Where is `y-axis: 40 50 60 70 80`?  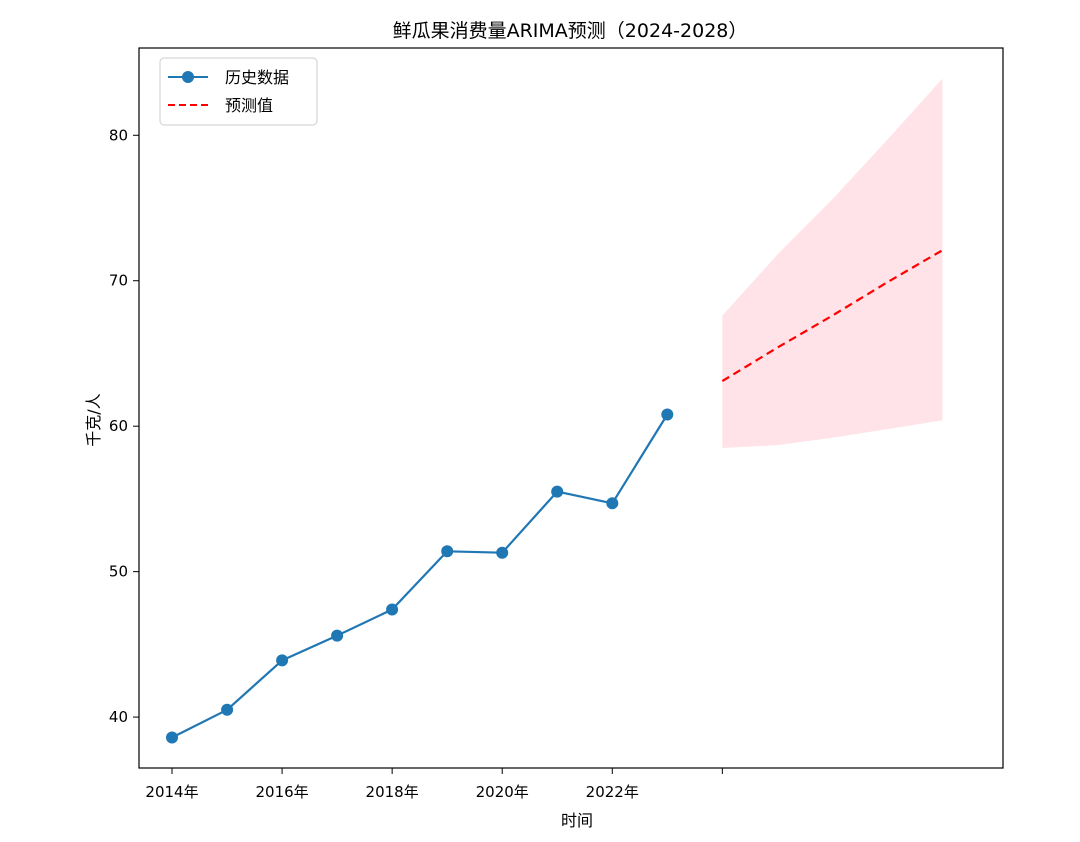 y-axis: 40 50 60 70 80 is located at coordinates (124, 426).